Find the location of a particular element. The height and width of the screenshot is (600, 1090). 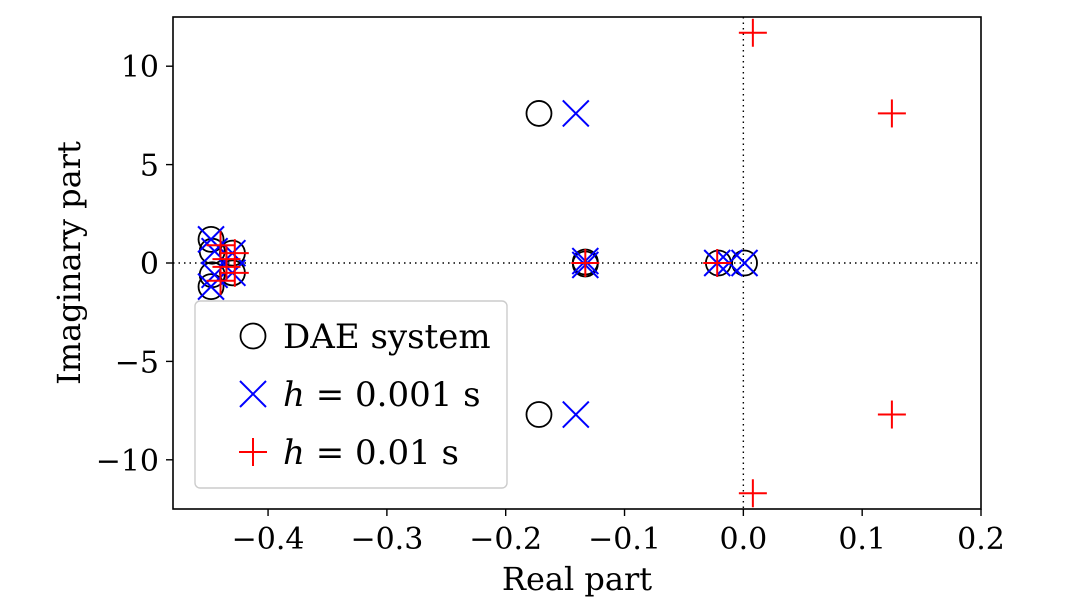

legend-circle-icon is located at coordinates (253, 336).